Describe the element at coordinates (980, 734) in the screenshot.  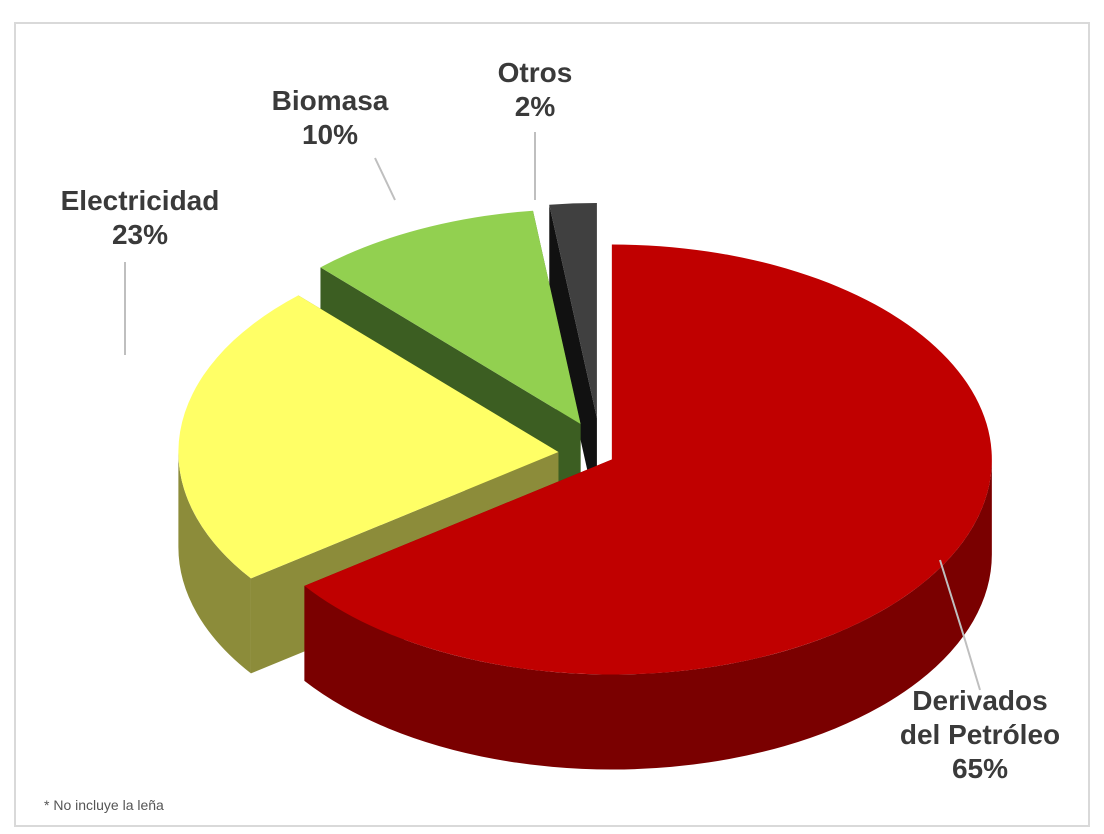
I see `slice-derivados-del-petroleo-label-line2: del Petróleo` at that location.